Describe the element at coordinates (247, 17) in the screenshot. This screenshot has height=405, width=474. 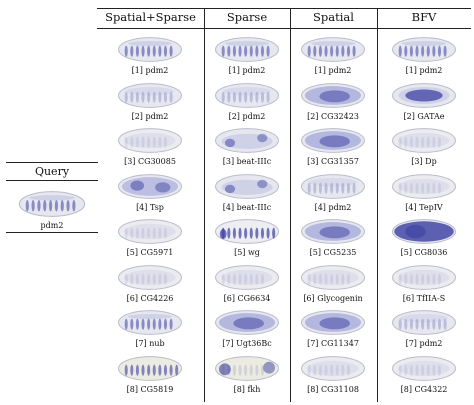
I see `column-header-sparse: Sparse` at that location.